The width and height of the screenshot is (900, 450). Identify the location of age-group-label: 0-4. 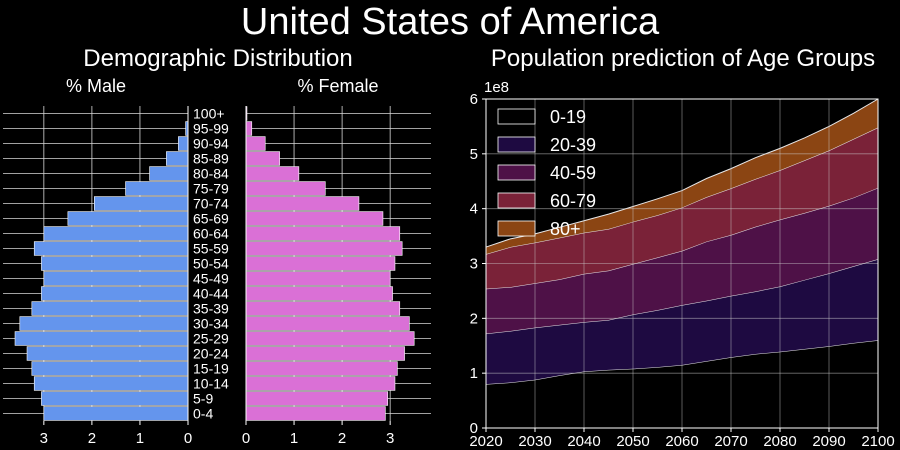
(203, 414).